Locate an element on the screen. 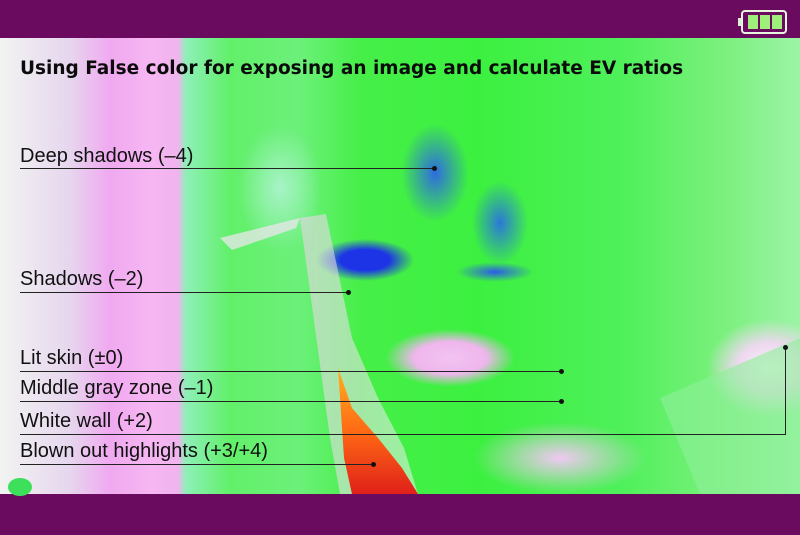  label-deep-shadows: Deep shadows (–4) is located at coordinates (107, 156).